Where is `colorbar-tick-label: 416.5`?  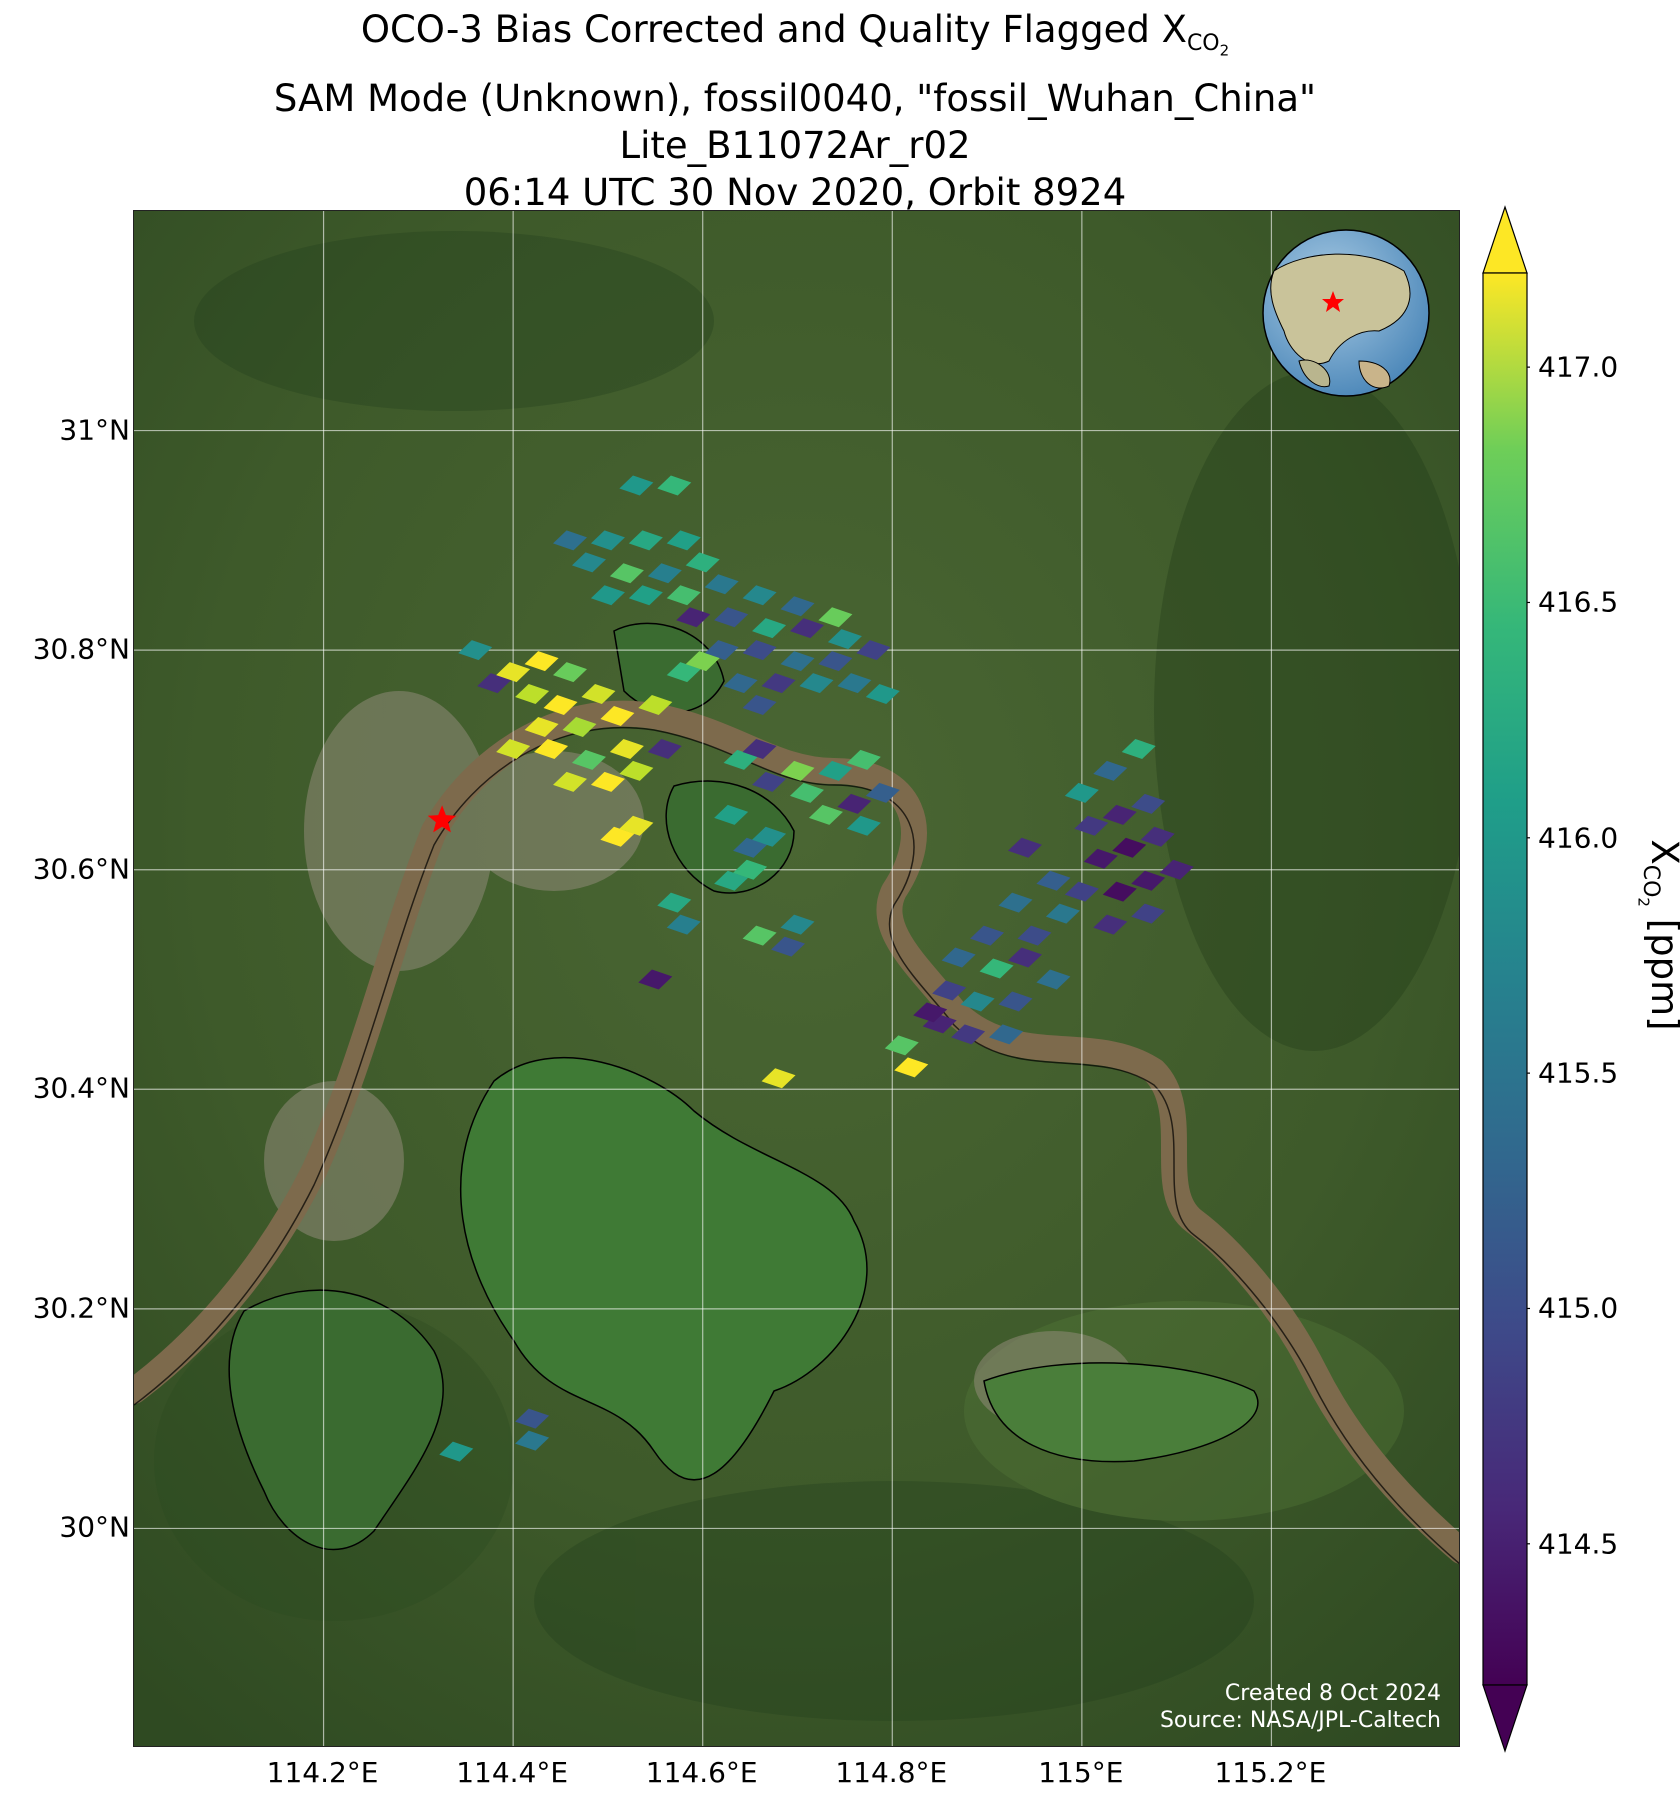 colorbar-tick-label: 416.5 is located at coordinates (1578, 602).